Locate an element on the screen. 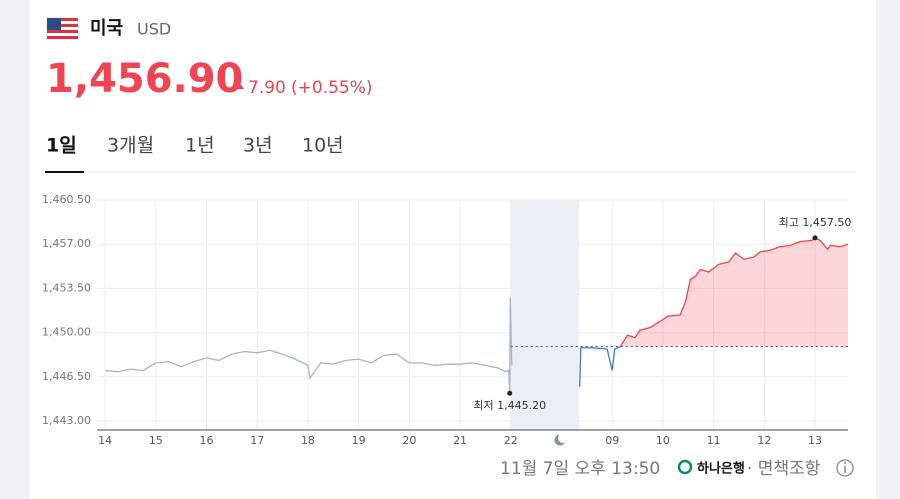  x-tick-label: 13 is located at coordinates (815, 440).